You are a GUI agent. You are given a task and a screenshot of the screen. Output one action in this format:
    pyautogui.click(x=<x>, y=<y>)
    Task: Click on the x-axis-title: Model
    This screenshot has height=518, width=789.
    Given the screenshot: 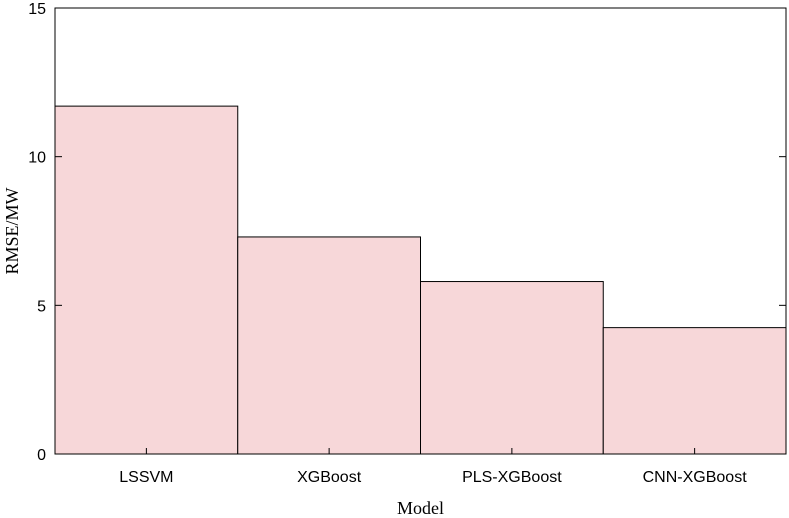 What is the action you would take?
    pyautogui.click(x=420, y=508)
    